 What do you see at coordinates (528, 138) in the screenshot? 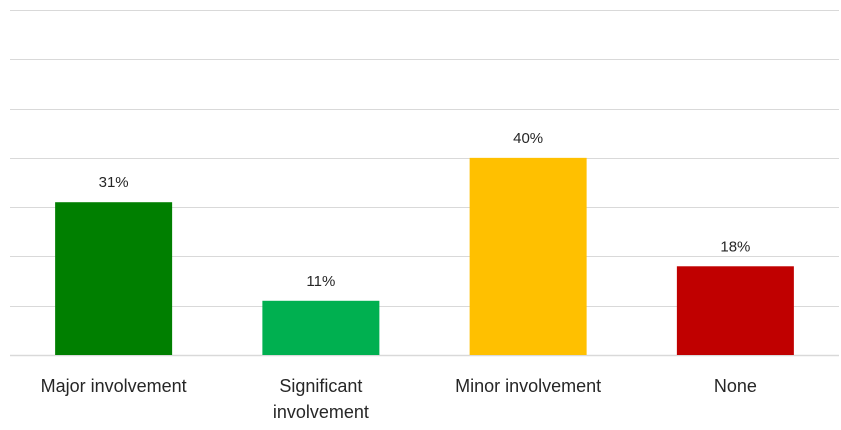
I see `data-label: 40%` at bounding box center [528, 138].